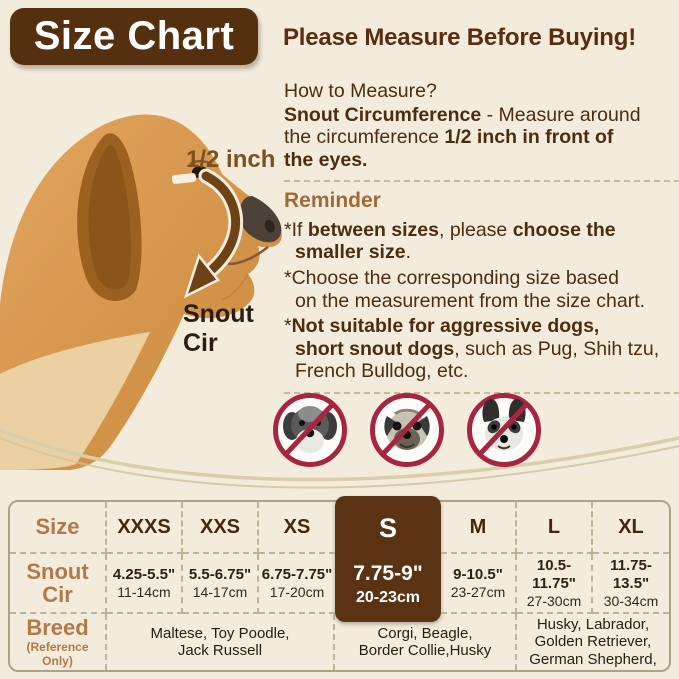 The width and height of the screenshot is (679, 679). I want to click on highlight-size-s, so click(388, 559).